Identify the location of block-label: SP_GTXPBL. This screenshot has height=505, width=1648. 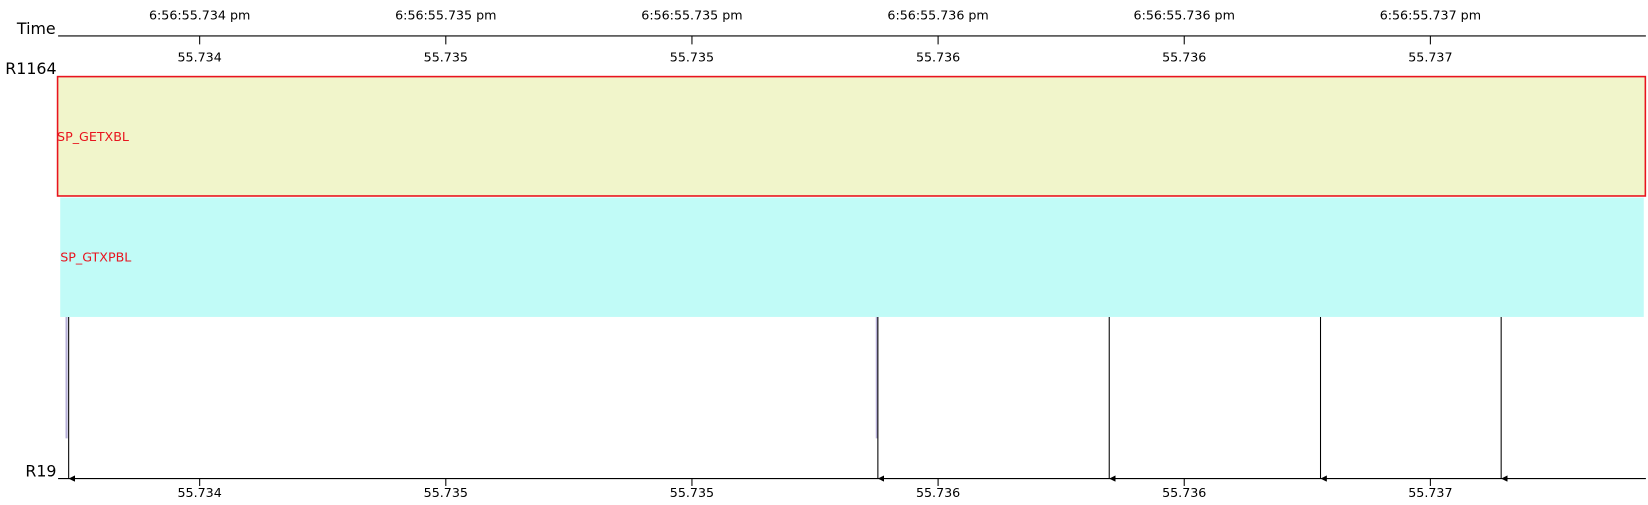
(95, 256).